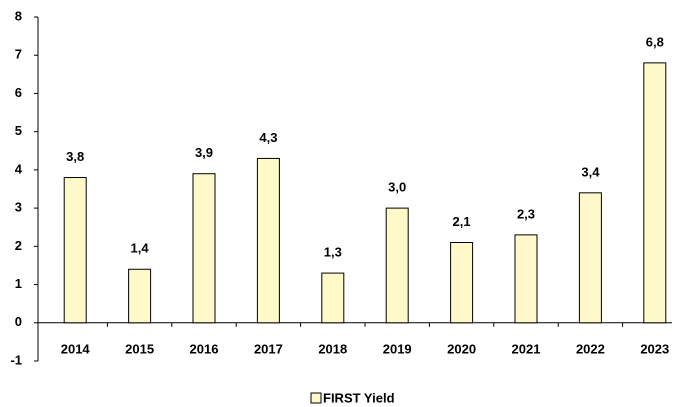  Describe the element at coordinates (140, 248) in the screenshot. I see `data-label: 1,4` at that location.